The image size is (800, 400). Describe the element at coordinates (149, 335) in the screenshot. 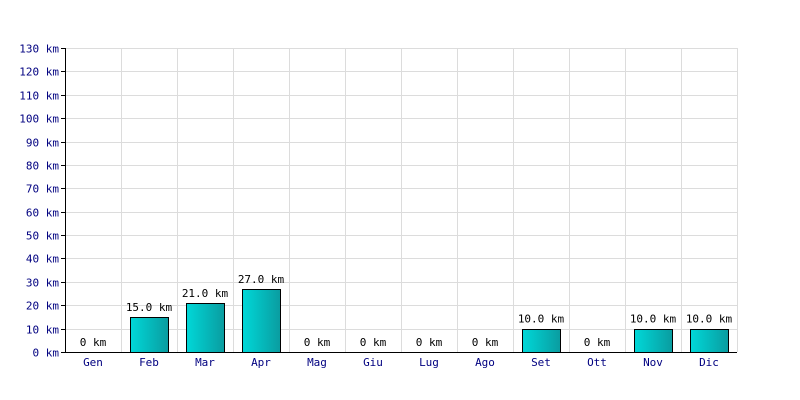

I see `bar-feb` at that location.